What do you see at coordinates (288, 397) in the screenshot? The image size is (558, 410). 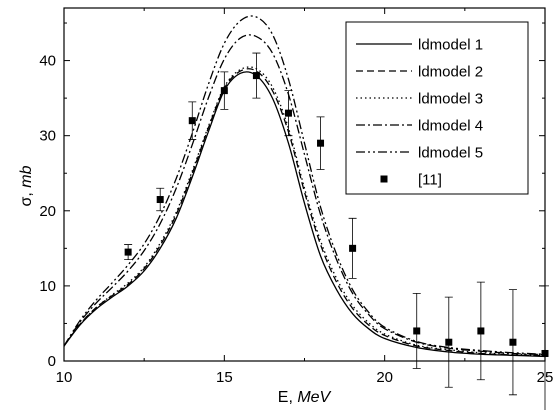 I see `x-axis-title-main: E,` at bounding box center [288, 397].